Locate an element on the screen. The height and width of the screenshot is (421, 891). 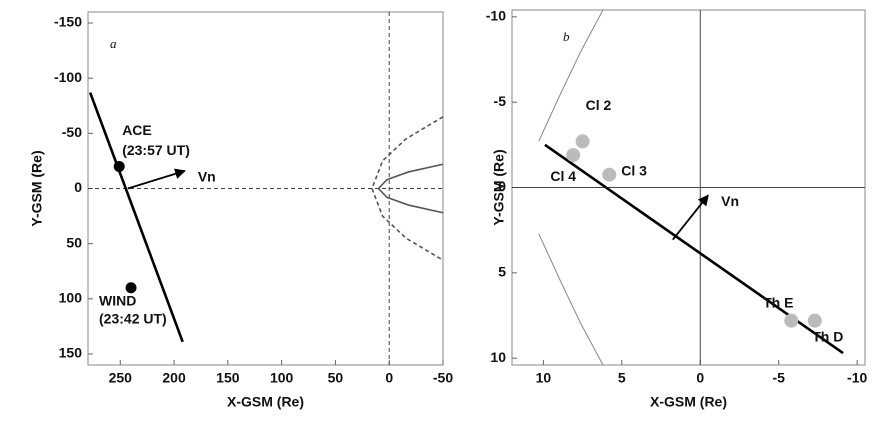
y-tick-label: 100 is located at coordinates (71, 298).